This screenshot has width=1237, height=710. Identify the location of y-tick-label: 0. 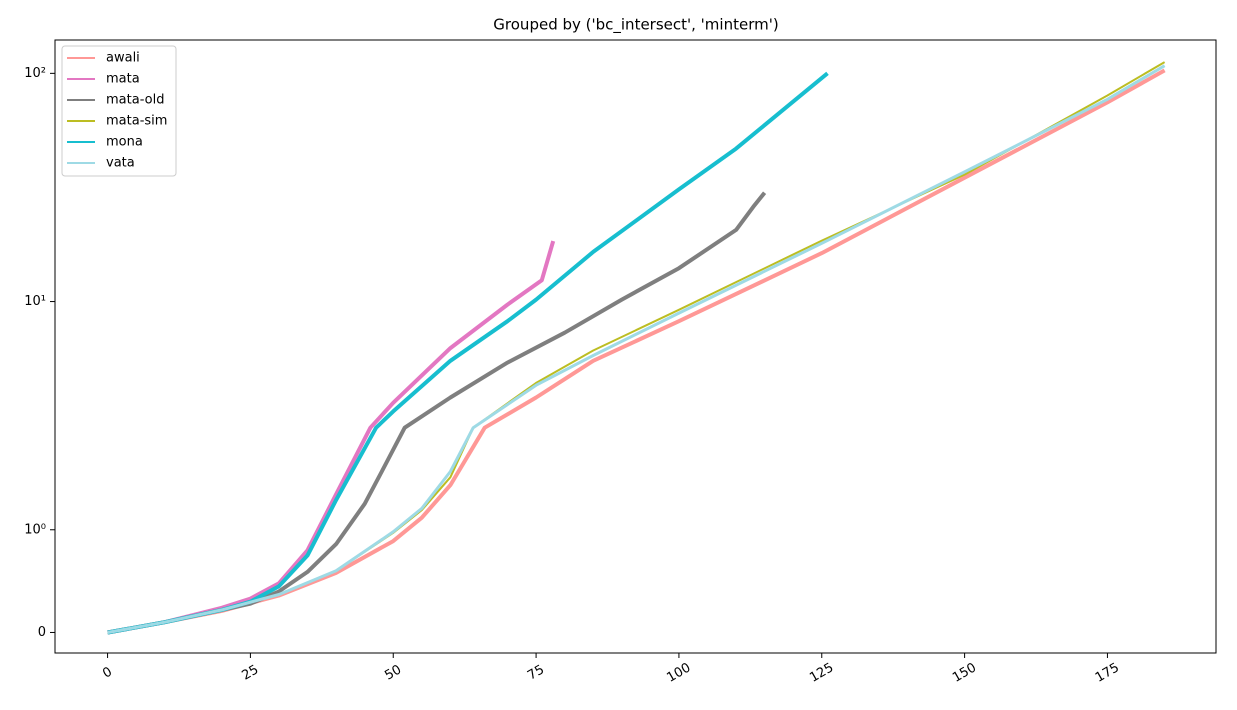
(42, 632).